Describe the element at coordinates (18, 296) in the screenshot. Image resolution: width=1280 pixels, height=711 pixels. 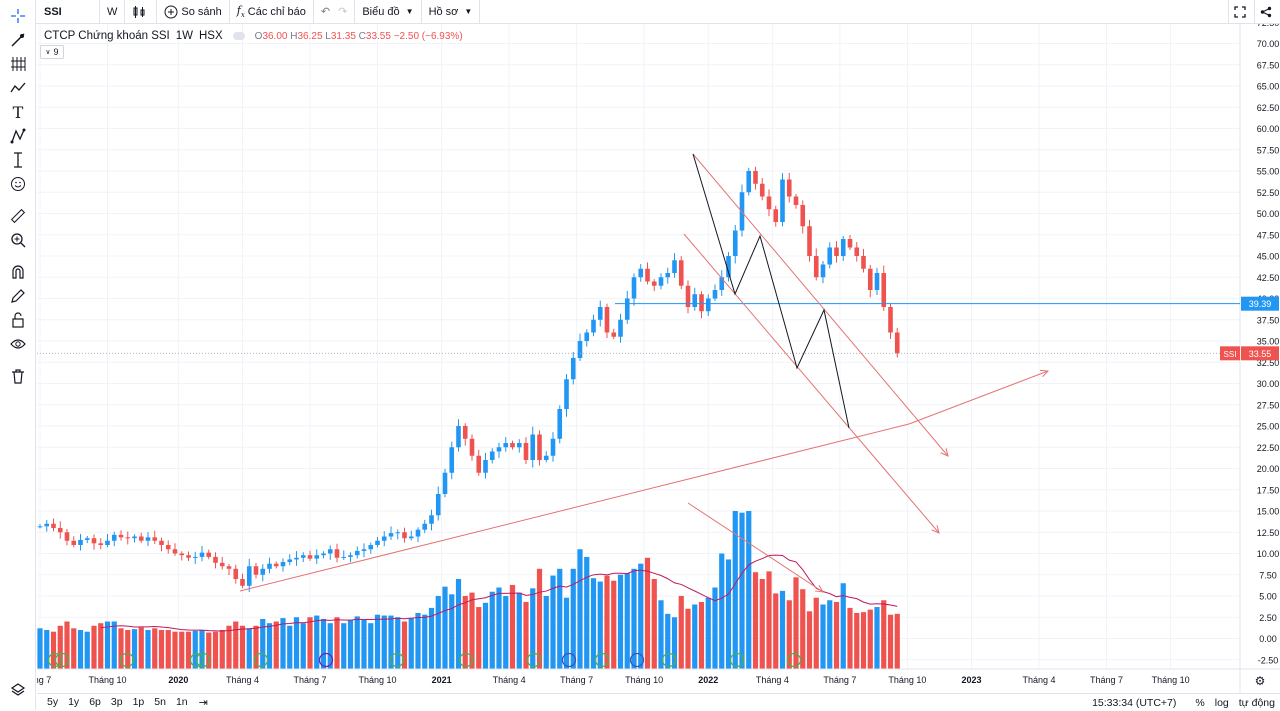
I see `stay-drawing-tool` at that location.